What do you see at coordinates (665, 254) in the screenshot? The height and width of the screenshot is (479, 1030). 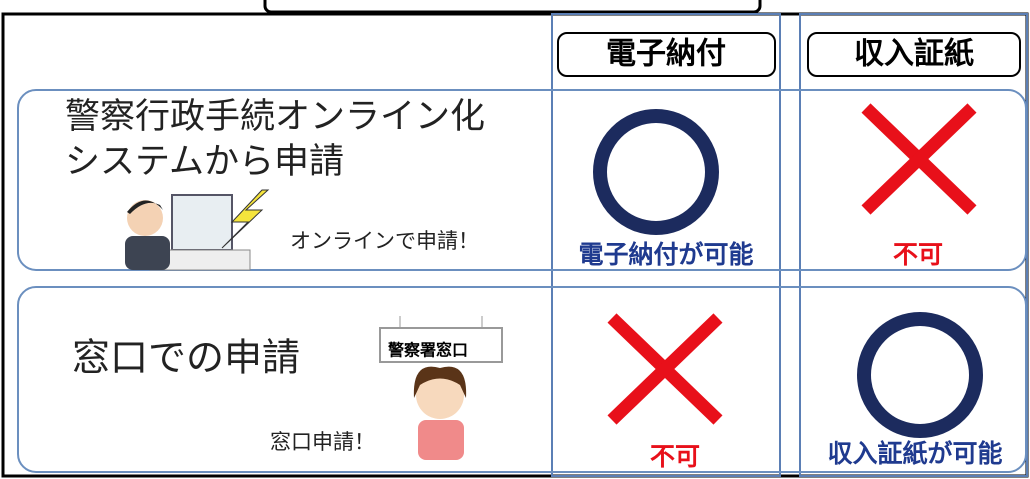 I see `status: 電子納付が可能` at bounding box center [665, 254].